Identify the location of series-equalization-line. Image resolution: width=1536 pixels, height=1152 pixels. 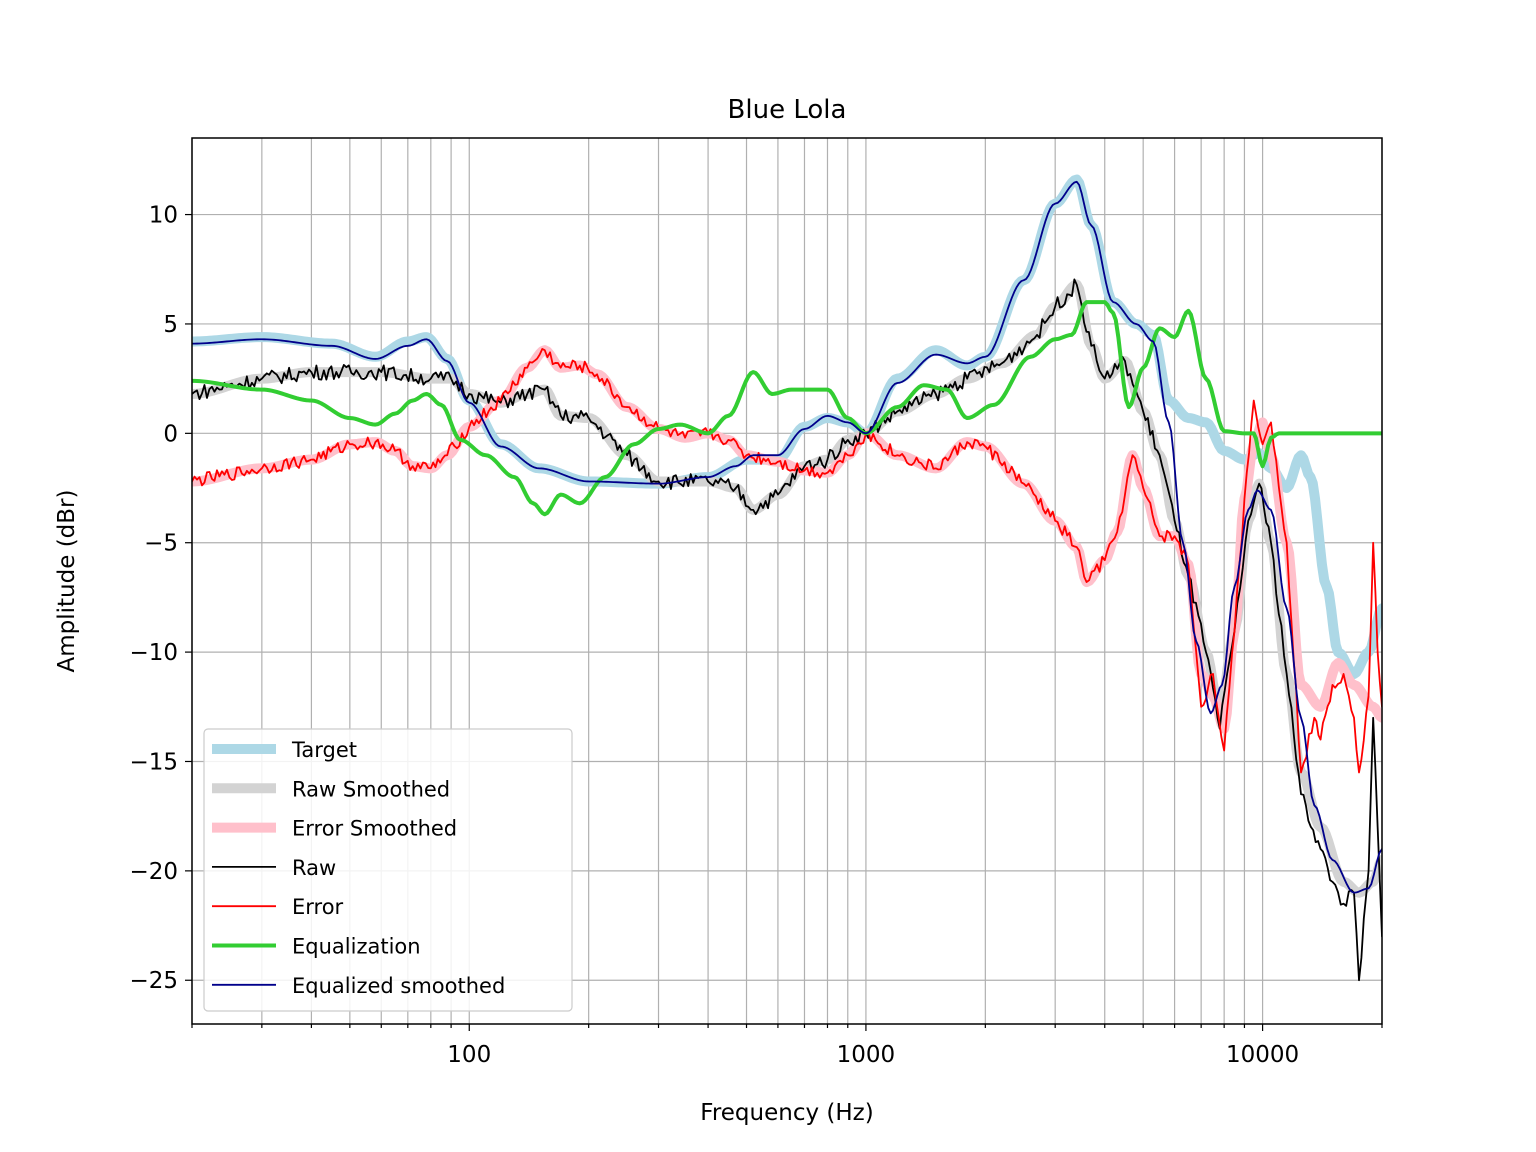
(787, 408).